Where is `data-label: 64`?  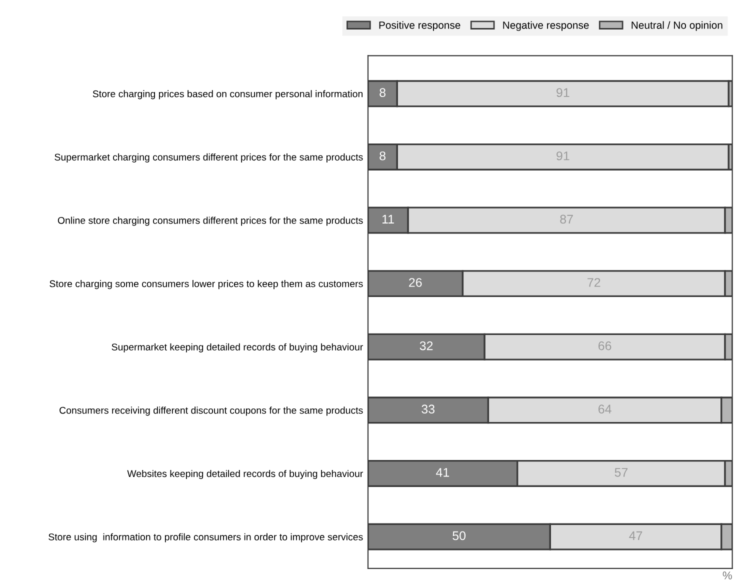 data-label: 64 is located at coordinates (605, 409).